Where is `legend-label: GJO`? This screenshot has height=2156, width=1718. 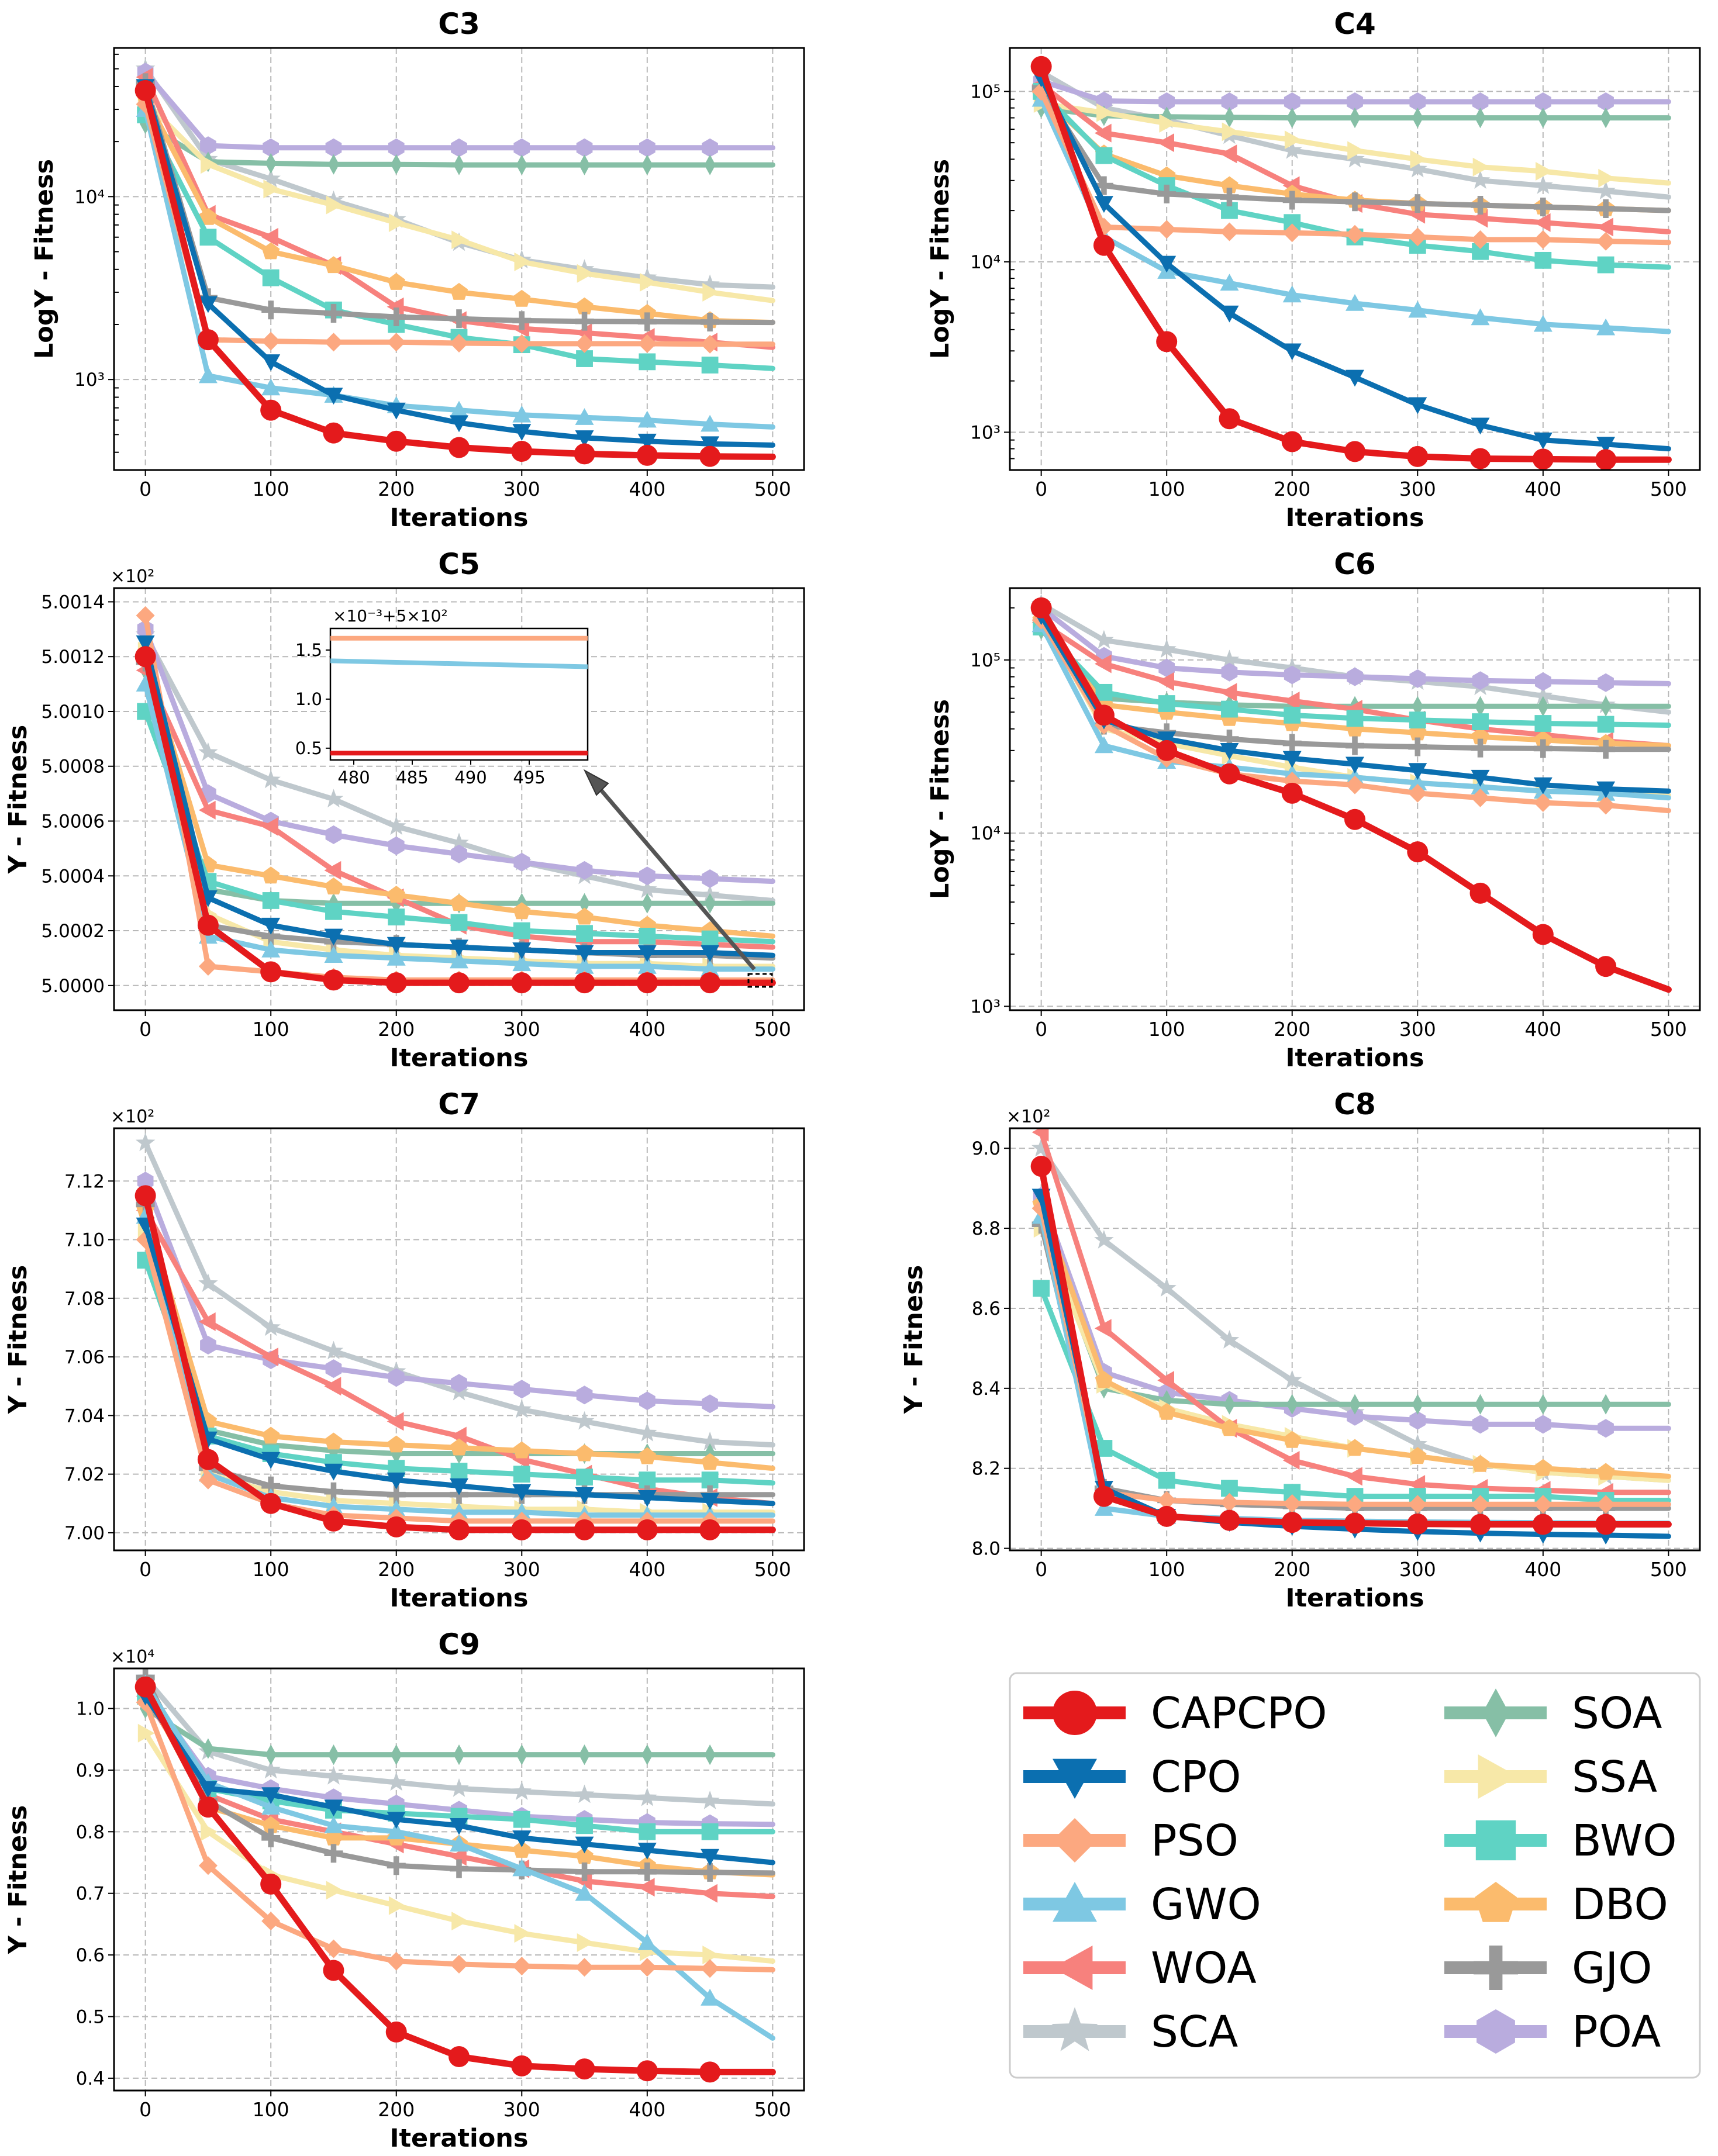
legend-label: GJO is located at coordinates (1612, 1968).